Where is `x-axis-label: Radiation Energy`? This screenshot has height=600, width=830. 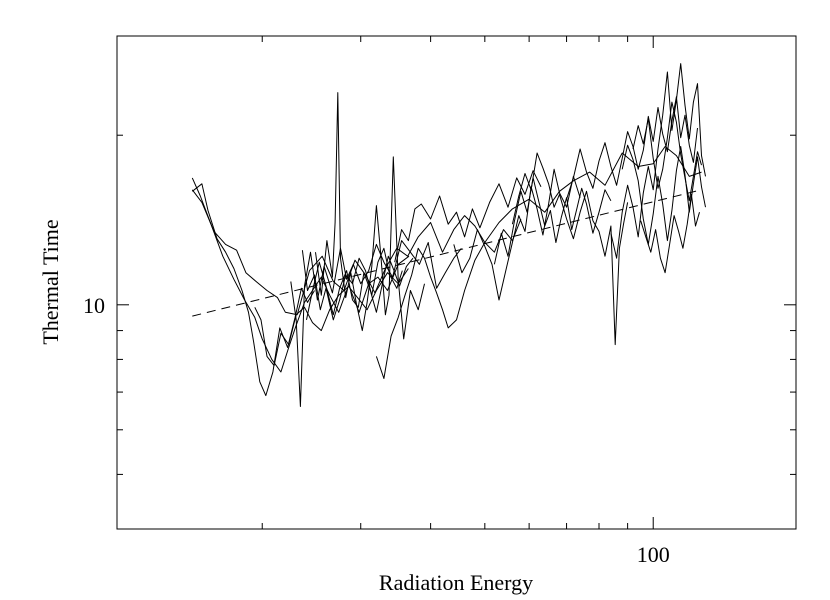
x-axis-label: Radiation Energy is located at coordinates (456, 582).